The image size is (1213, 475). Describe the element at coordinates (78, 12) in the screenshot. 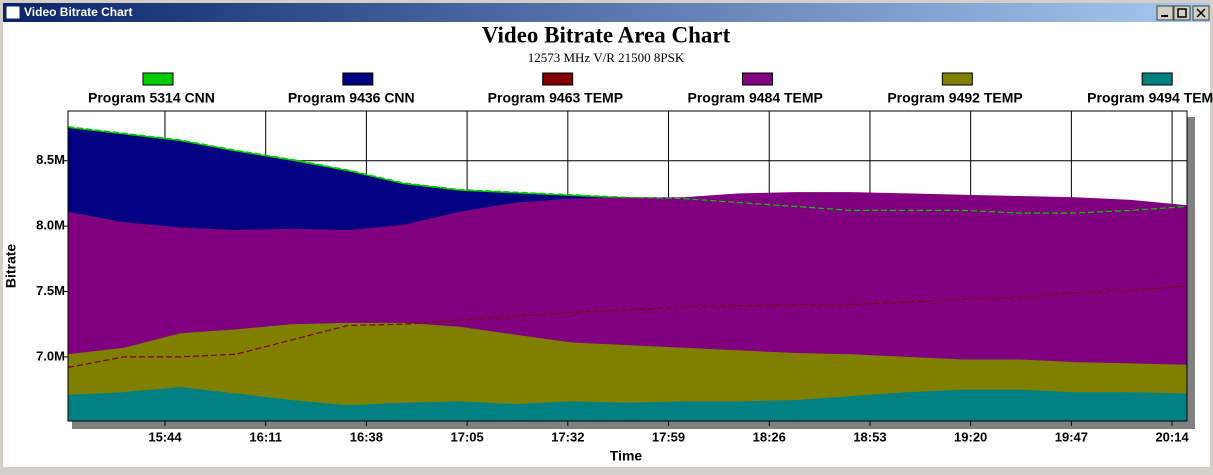

I see `window-title: Video Bitrate Chart` at that location.